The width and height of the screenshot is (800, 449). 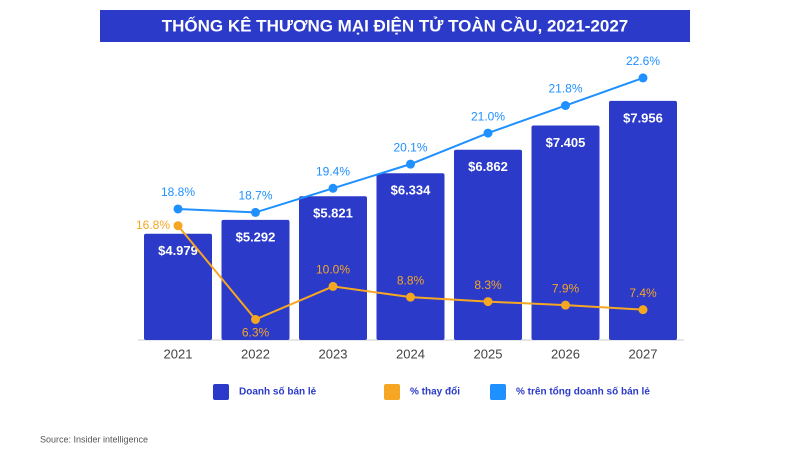 I want to click on bar-value-label: $7.956, so click(x=643, y=117).